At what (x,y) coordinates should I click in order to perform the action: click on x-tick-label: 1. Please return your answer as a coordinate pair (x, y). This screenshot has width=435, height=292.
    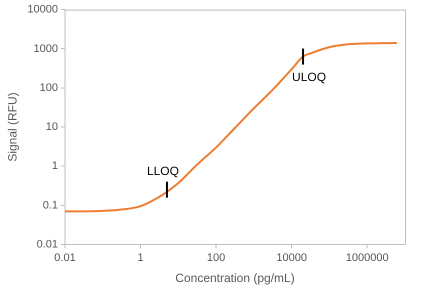
    Looking at the image, I should click on (140, 258).